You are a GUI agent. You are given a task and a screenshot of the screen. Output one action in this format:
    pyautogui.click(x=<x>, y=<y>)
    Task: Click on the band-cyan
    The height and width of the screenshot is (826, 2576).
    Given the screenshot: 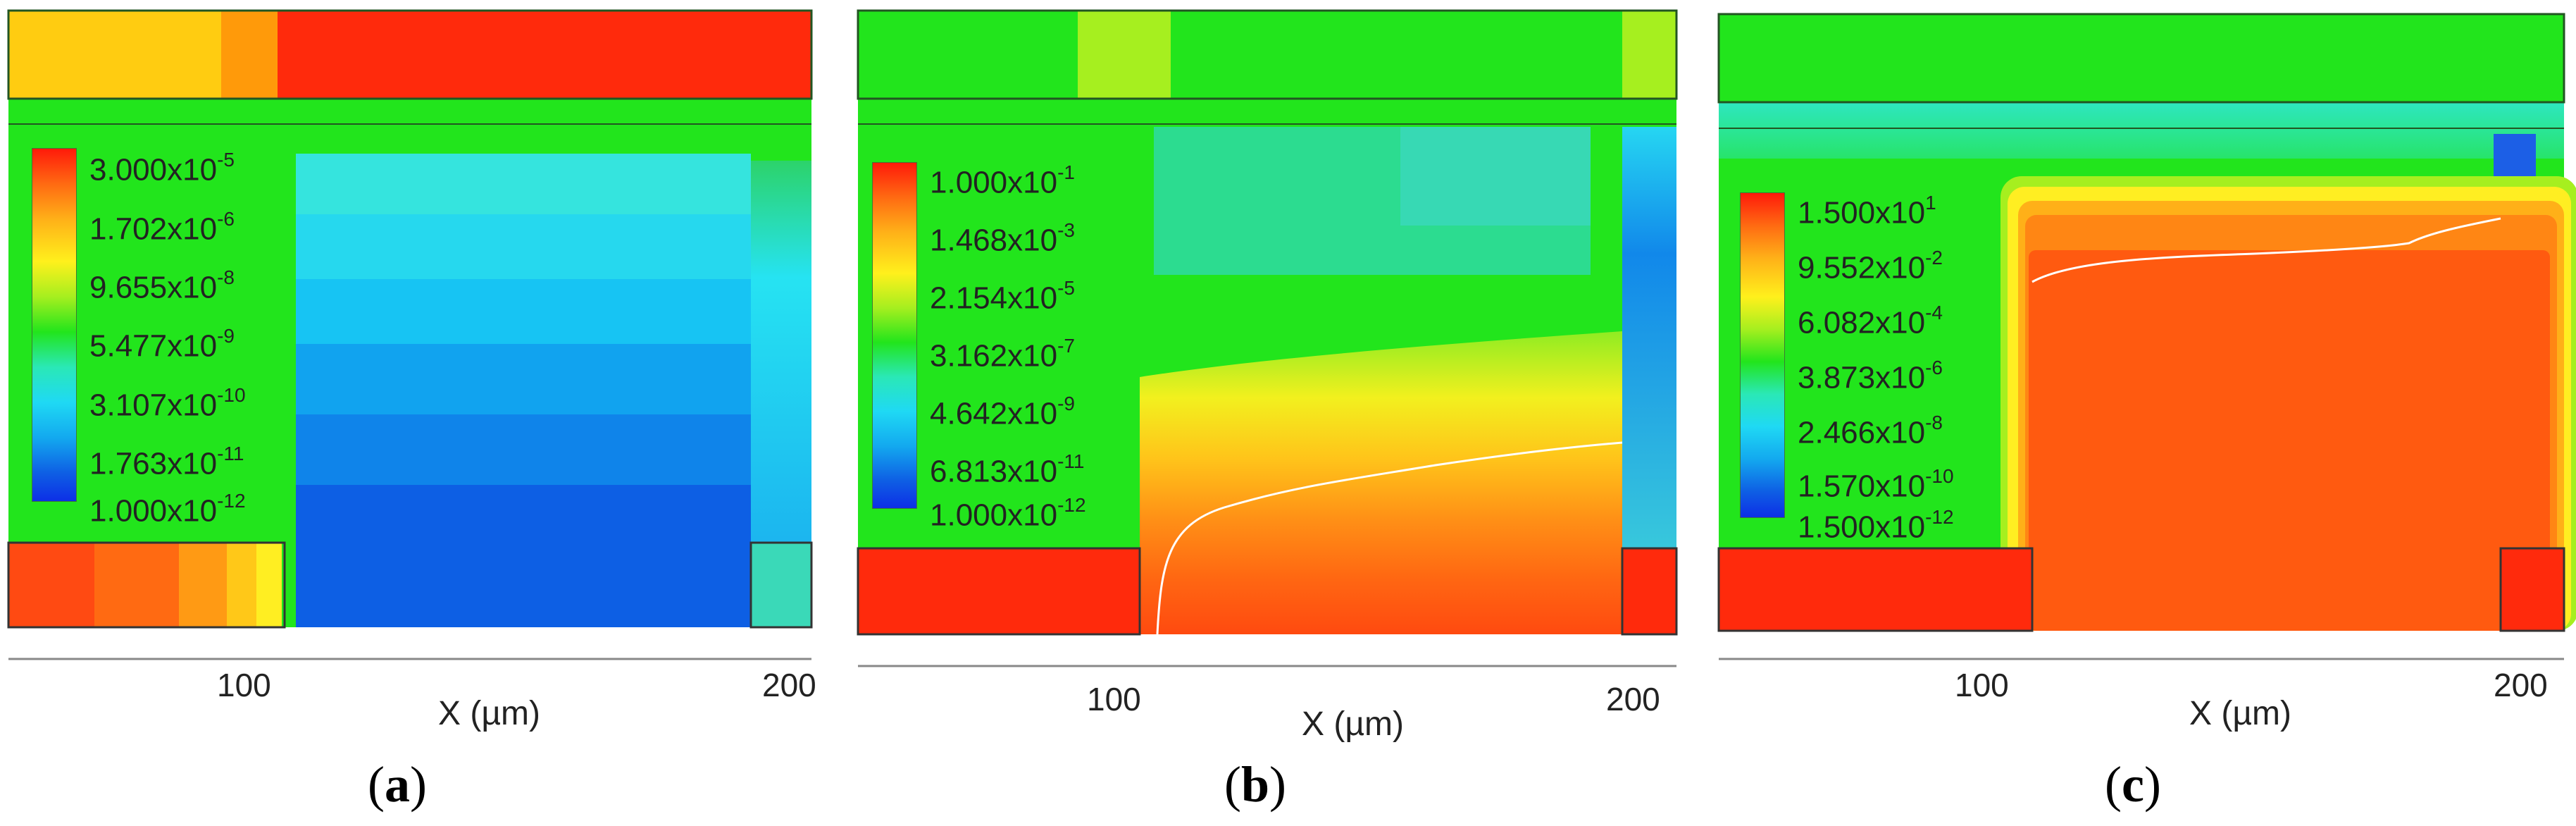 What is the action you would take?
    pyautogui.click(x=1495, y=176)
    